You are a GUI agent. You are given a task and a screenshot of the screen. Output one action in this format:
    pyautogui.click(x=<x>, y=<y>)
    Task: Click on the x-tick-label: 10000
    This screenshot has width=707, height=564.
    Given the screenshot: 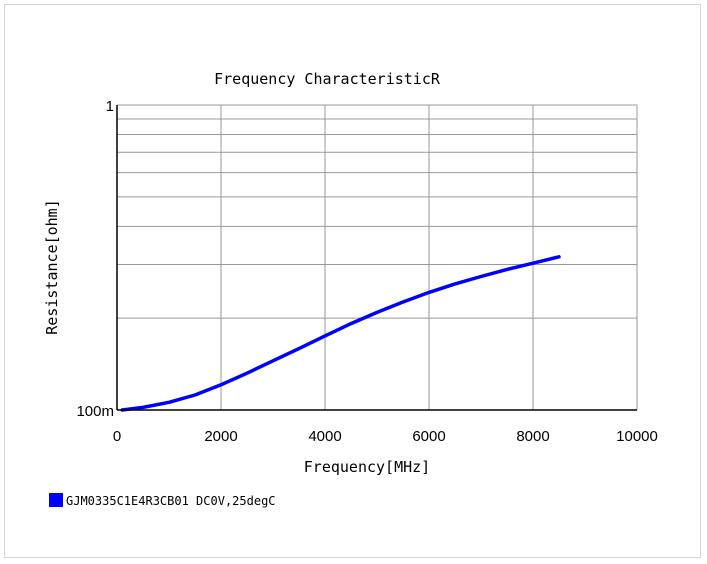 What is the action you would take?
    pyautogui.click(x=637, y=436)
    